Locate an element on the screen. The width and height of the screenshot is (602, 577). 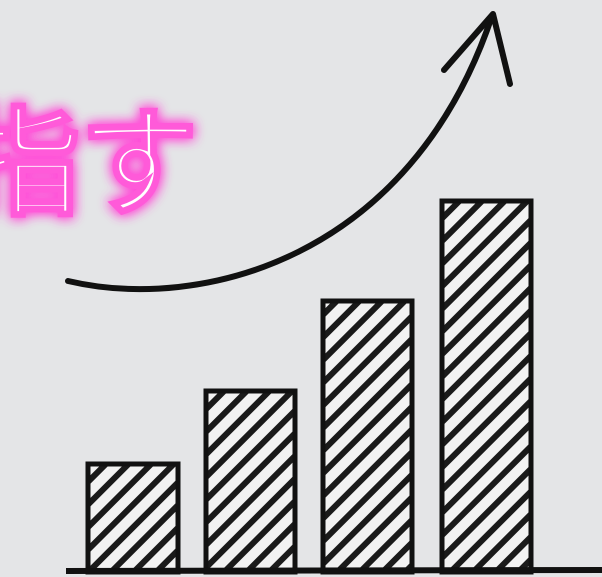
caption: 指す is located at coordinates (99, 164).